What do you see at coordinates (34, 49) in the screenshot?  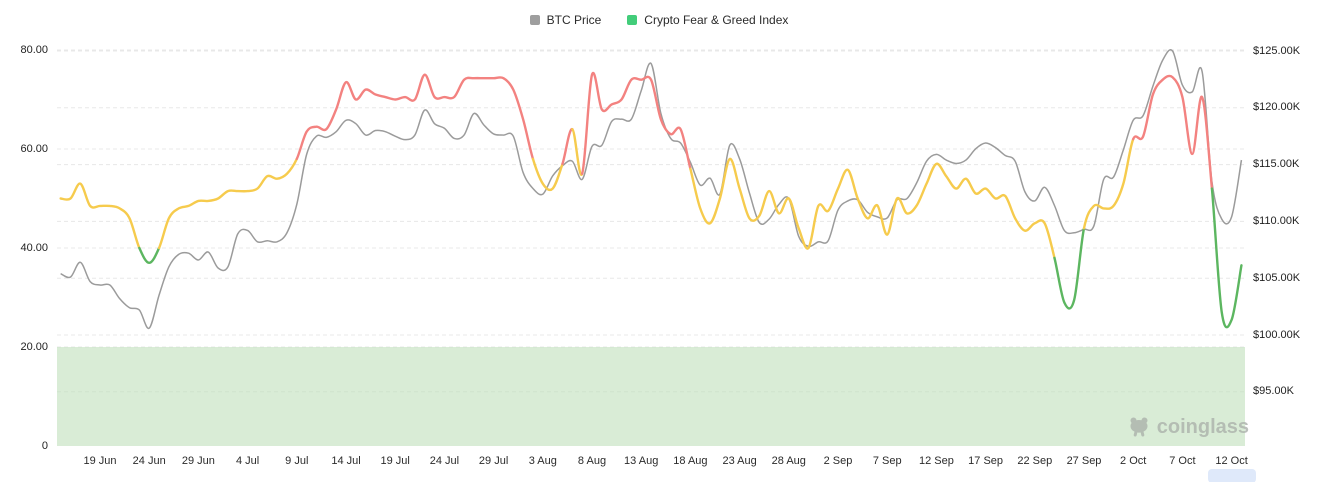 I see `y-axis-left-label: 80.00` at bounding box center [34, 49].